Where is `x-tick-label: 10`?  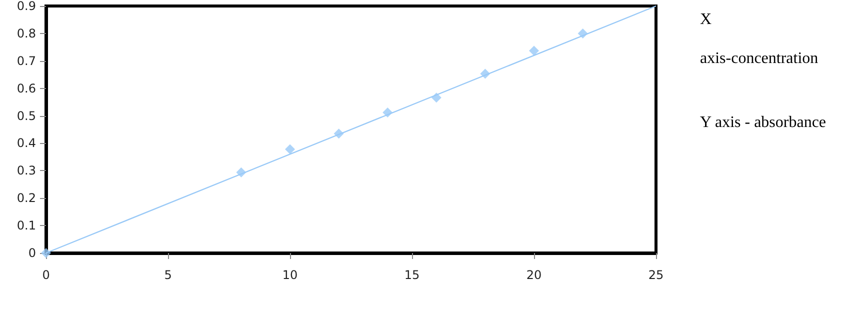
x-tick-label: 10 is located at coordinates (290, 275).